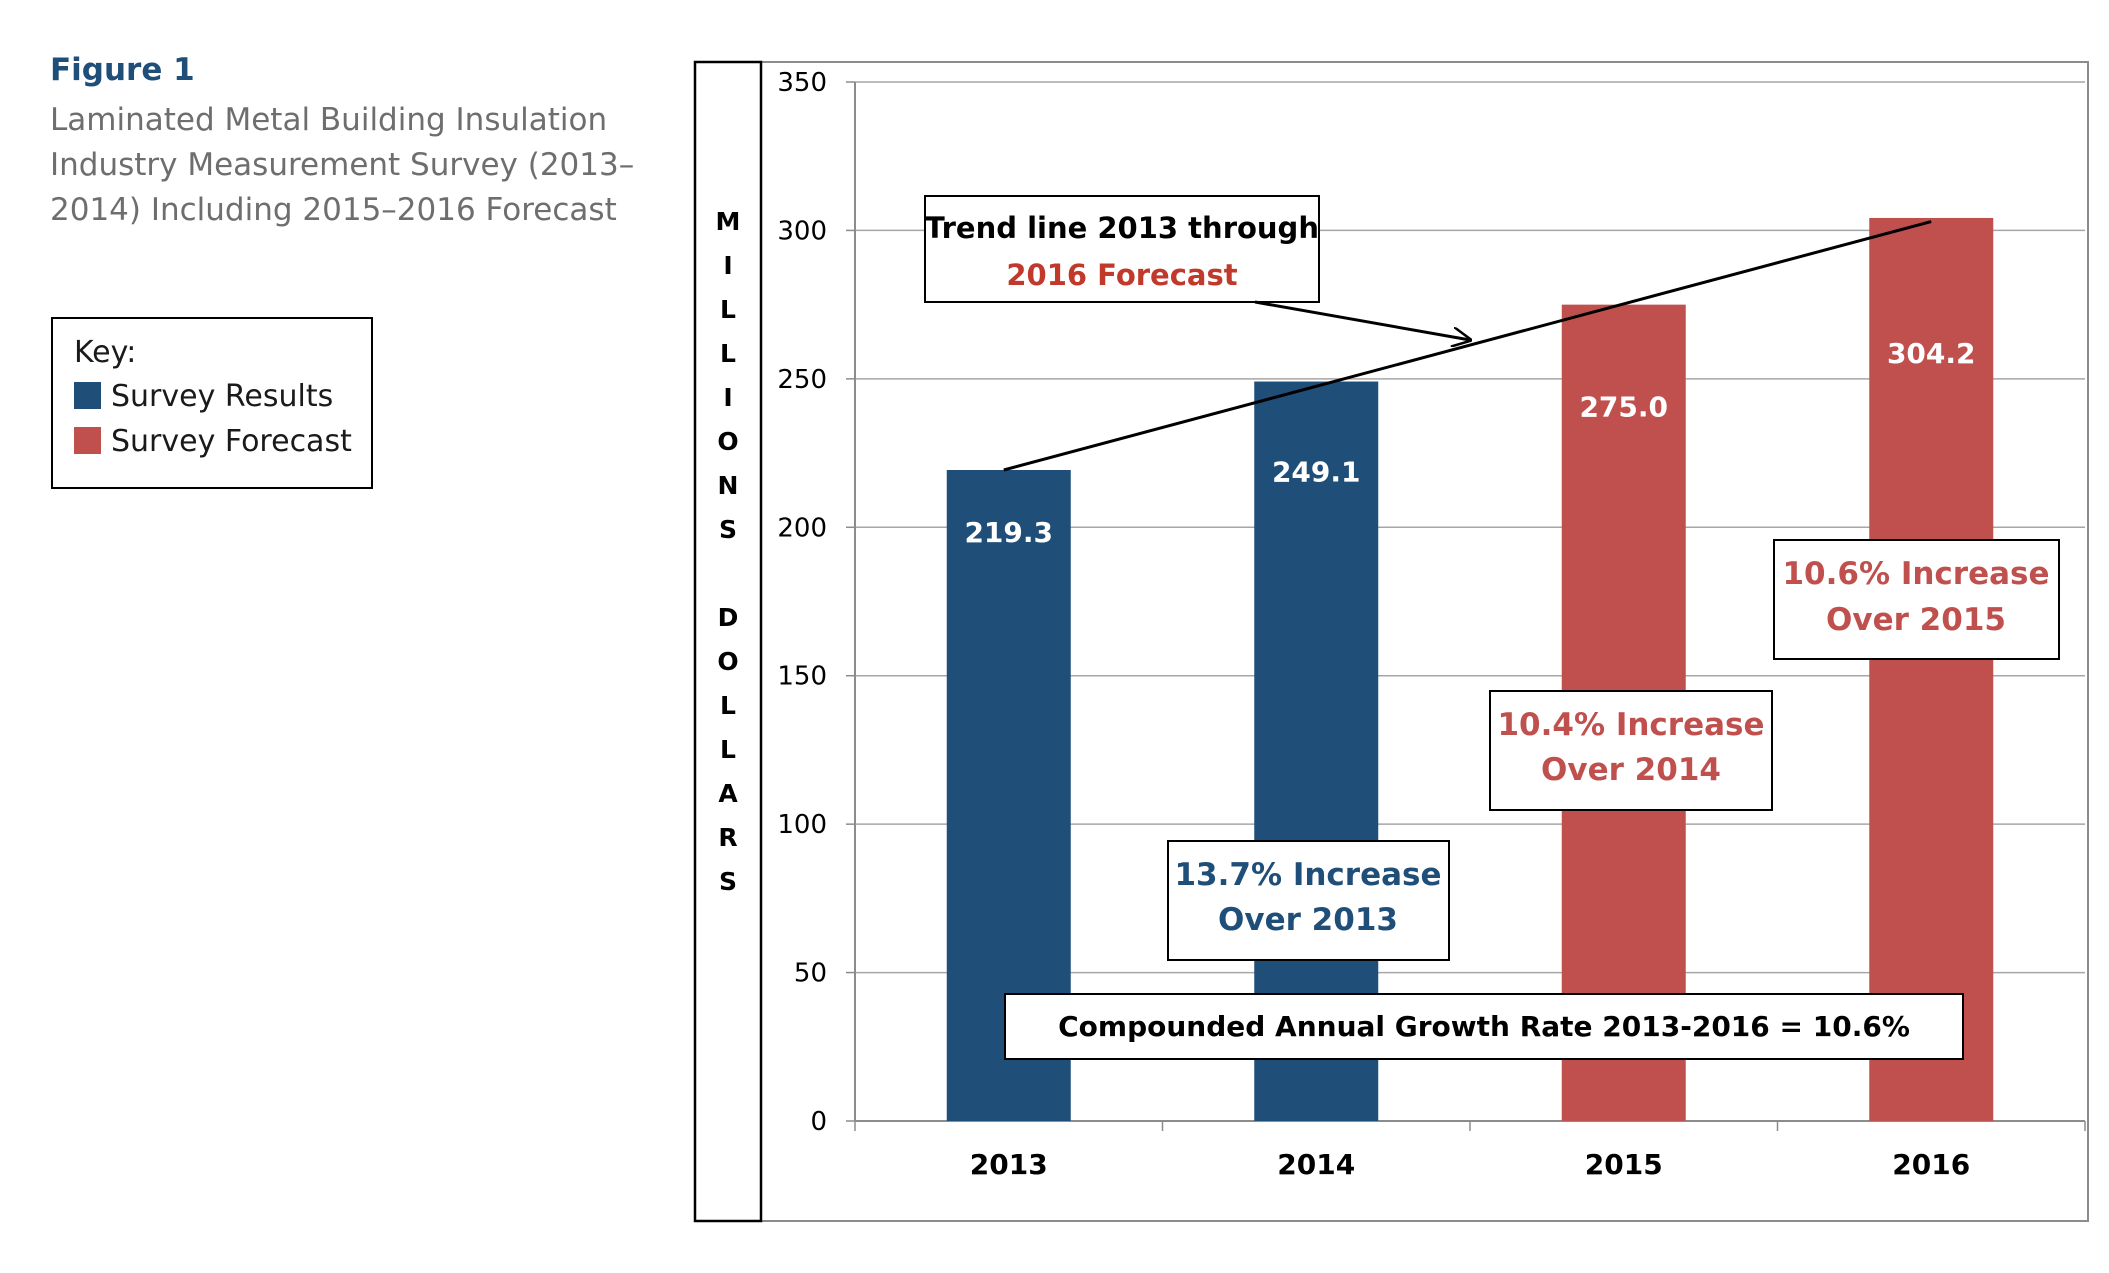 The height and width of the screenshot is (1273, 2109). Describe the element at coordinates (1470, 1151) in the screenshot. I see `x-axis-ticks: 2013 2014 2015 2016` at that location.